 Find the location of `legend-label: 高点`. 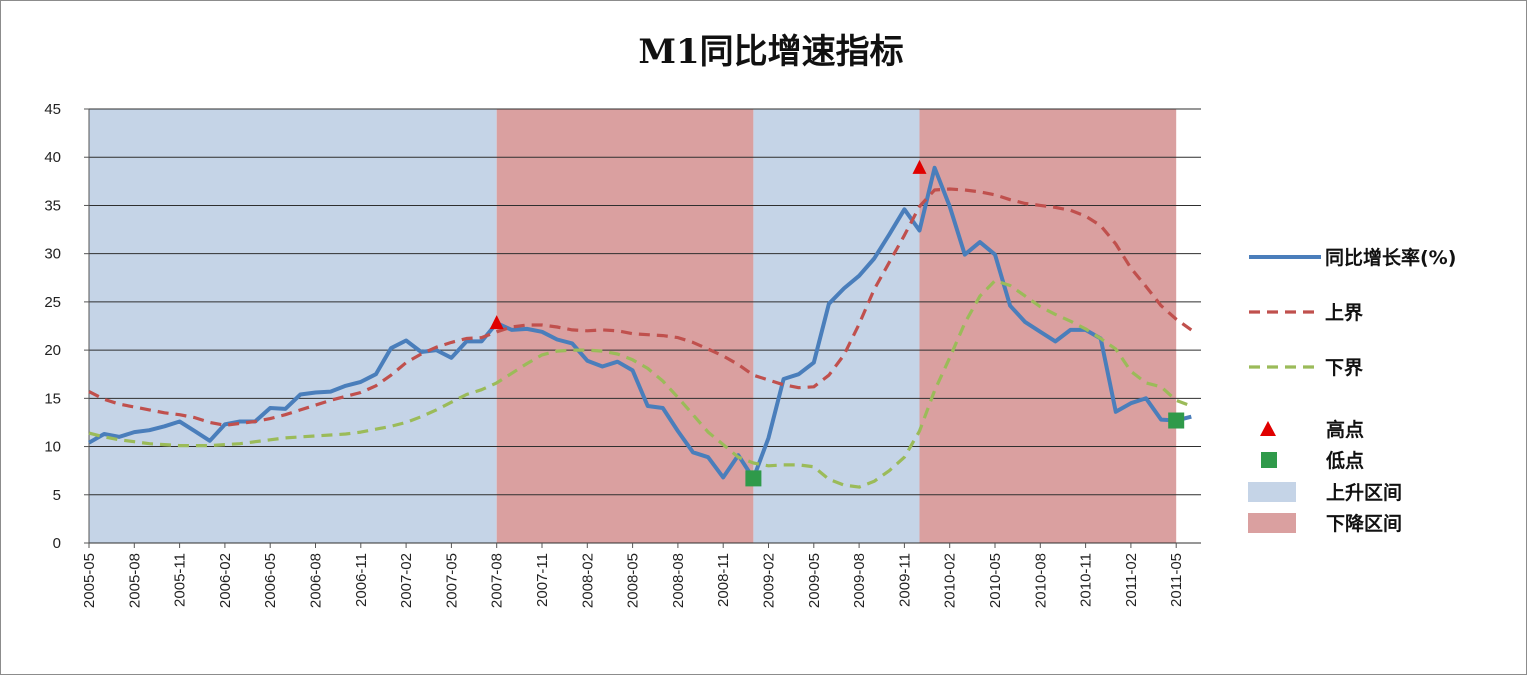

legend-label: 高点 is located at coordinates (1345, 429).